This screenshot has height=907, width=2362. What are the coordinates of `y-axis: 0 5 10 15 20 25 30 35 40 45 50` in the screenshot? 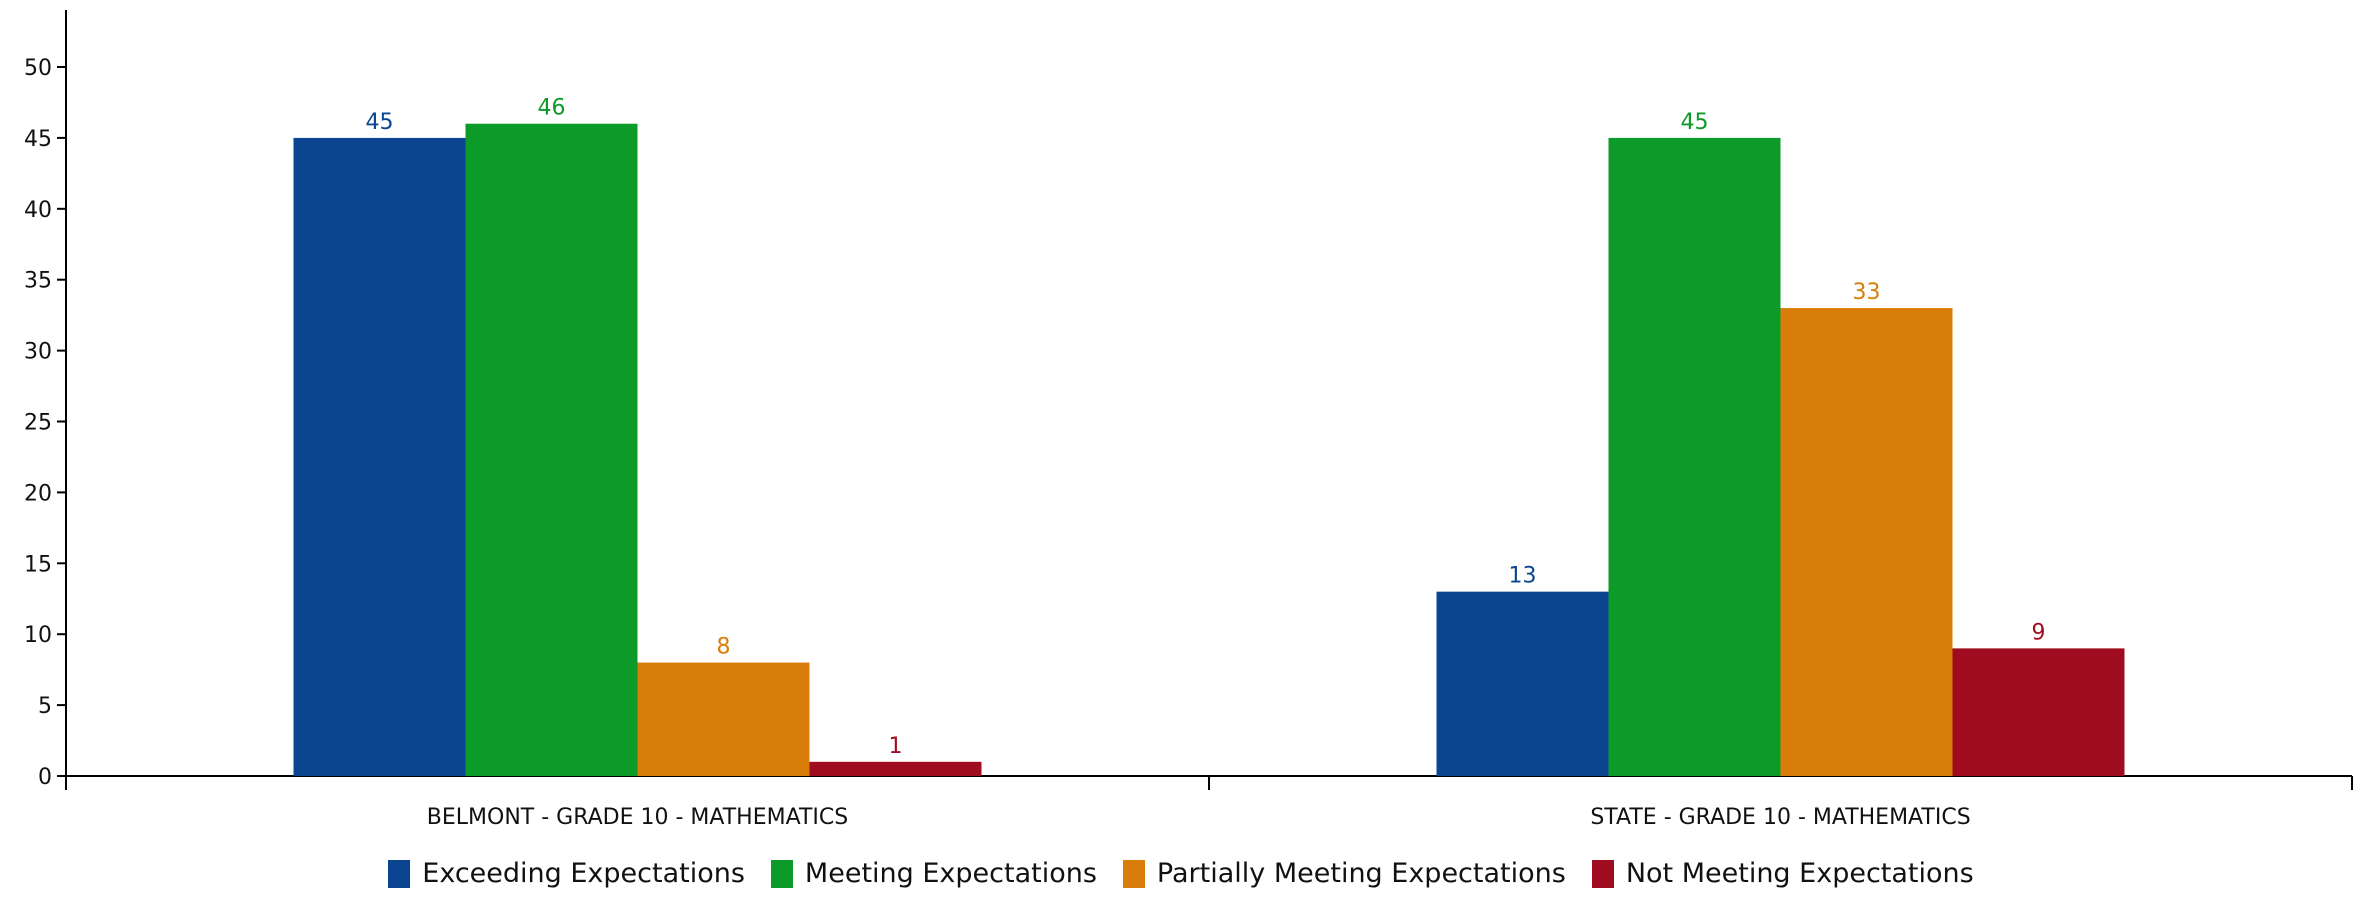 It's located at (45, 400).